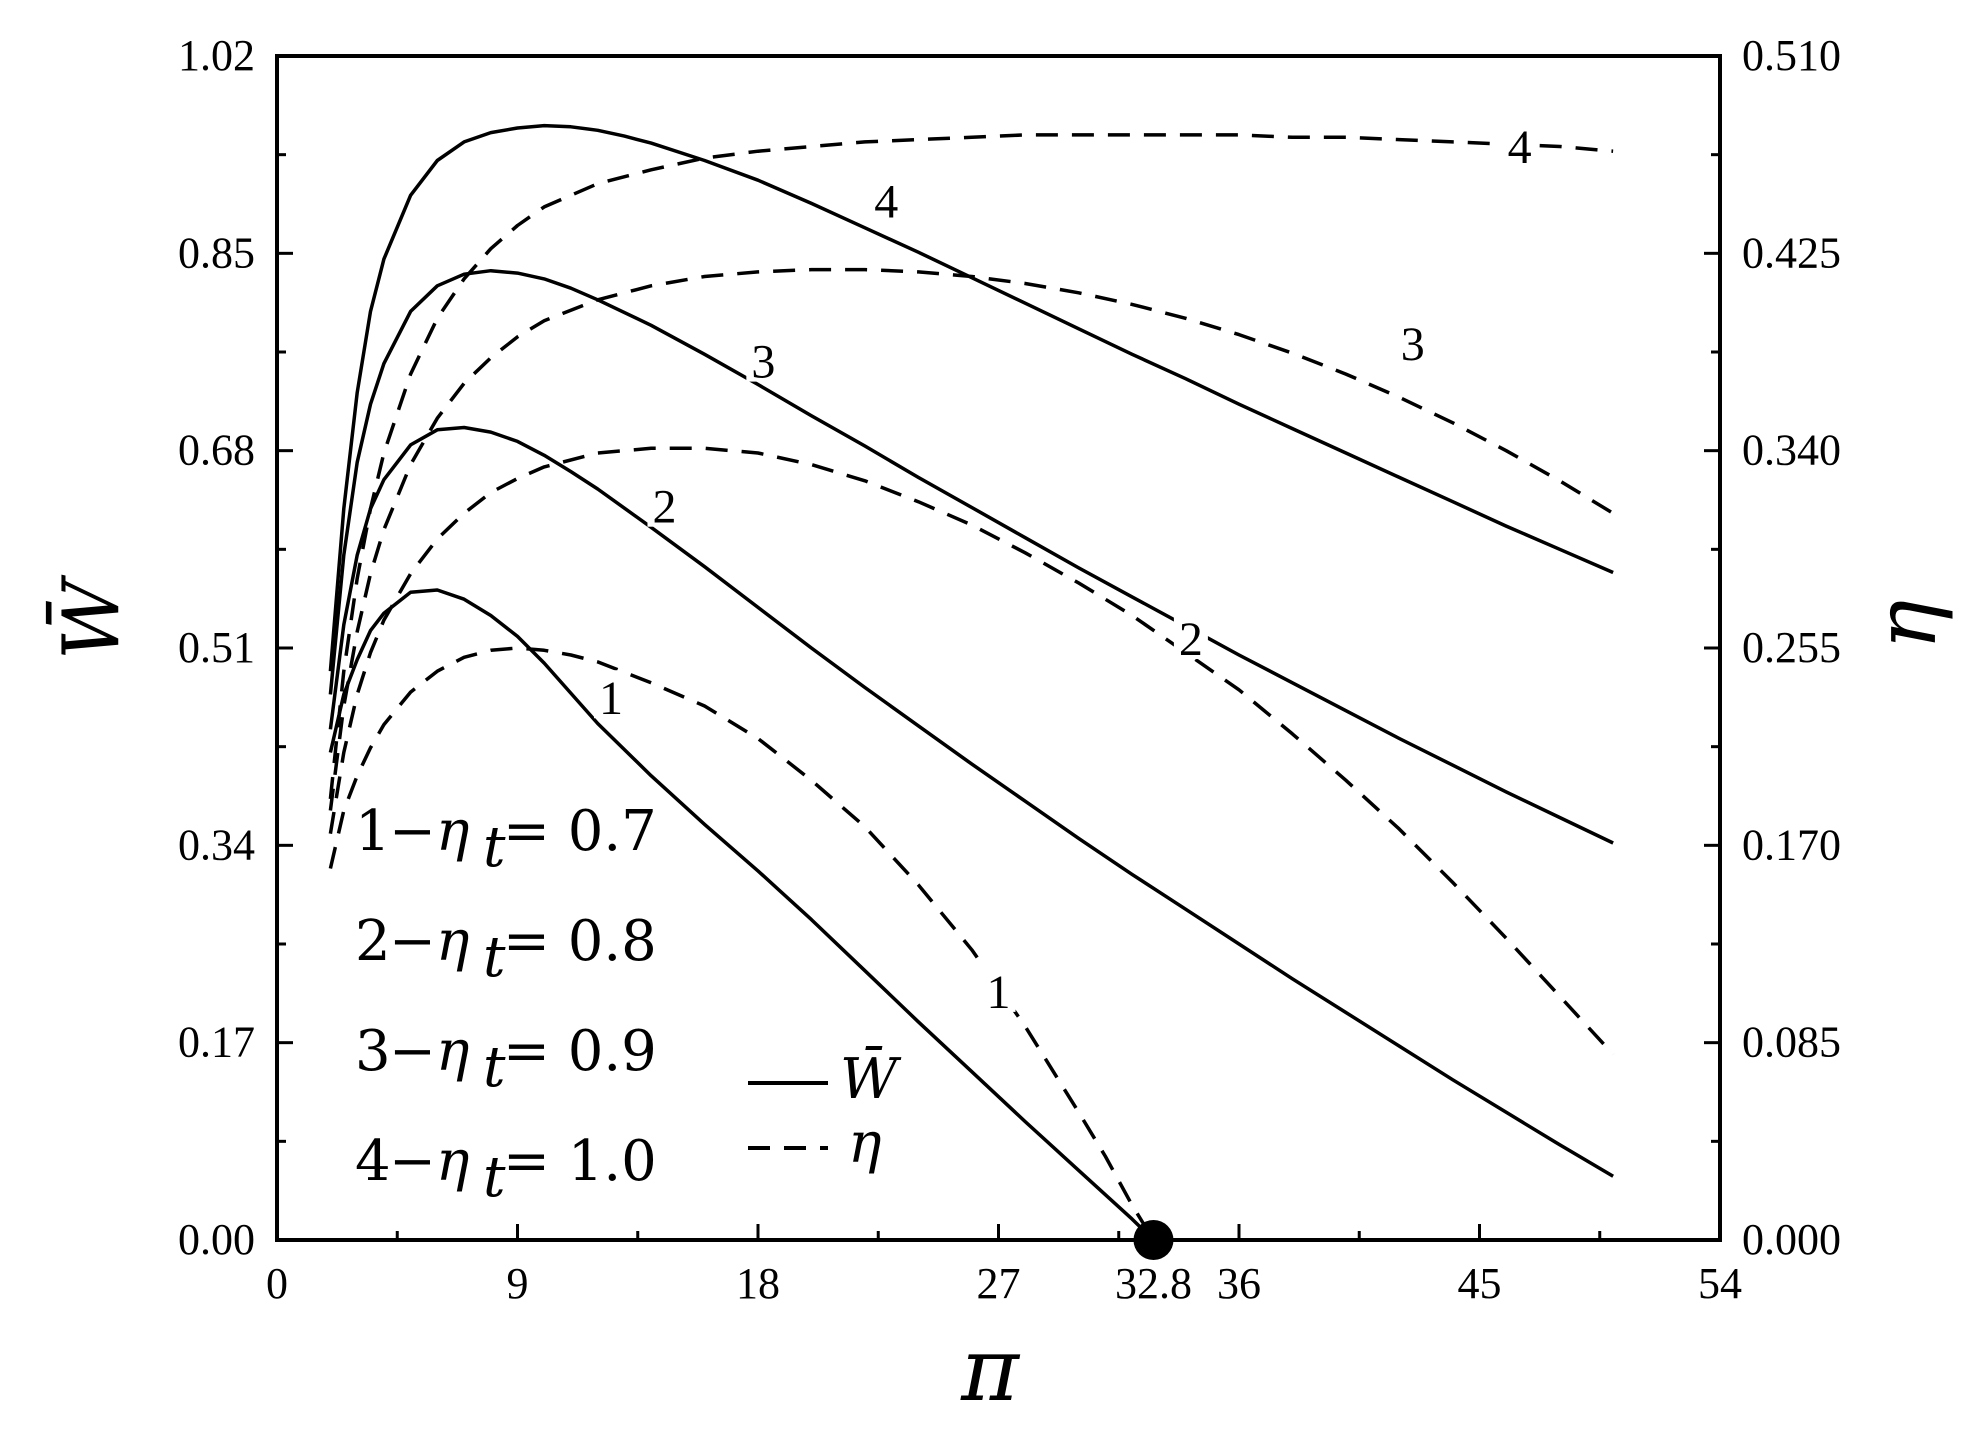  What do you see at coordinates (580, 1161) in the screenshot?
I see `legend-case-value: = 1.0` at bounding box center [580, 1161].